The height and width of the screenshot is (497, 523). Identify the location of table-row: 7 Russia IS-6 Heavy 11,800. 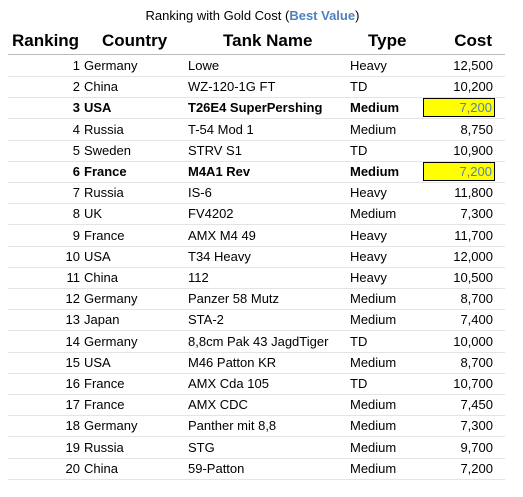
(256, 193).